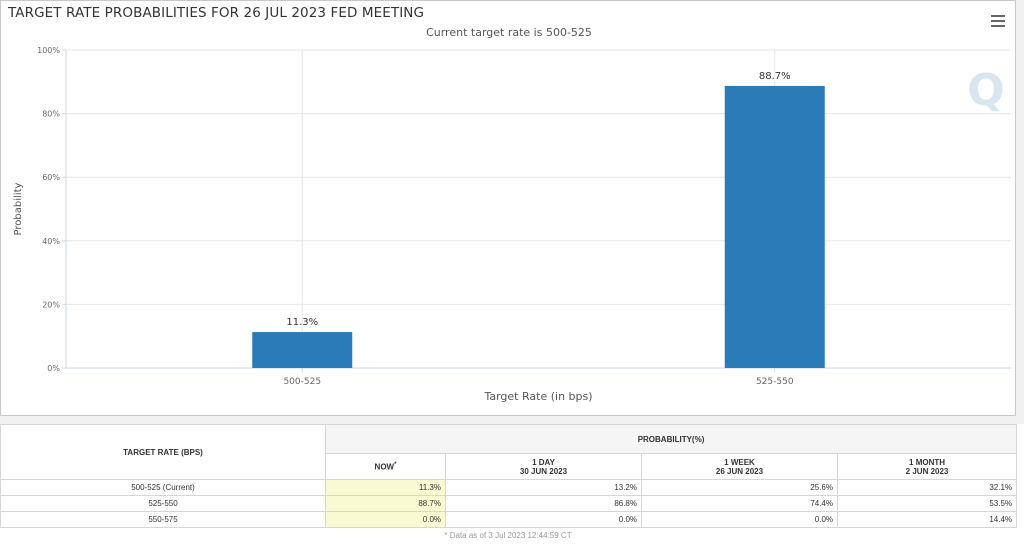  I want to click on probability-cell: 32.1%, so click(927, 487).